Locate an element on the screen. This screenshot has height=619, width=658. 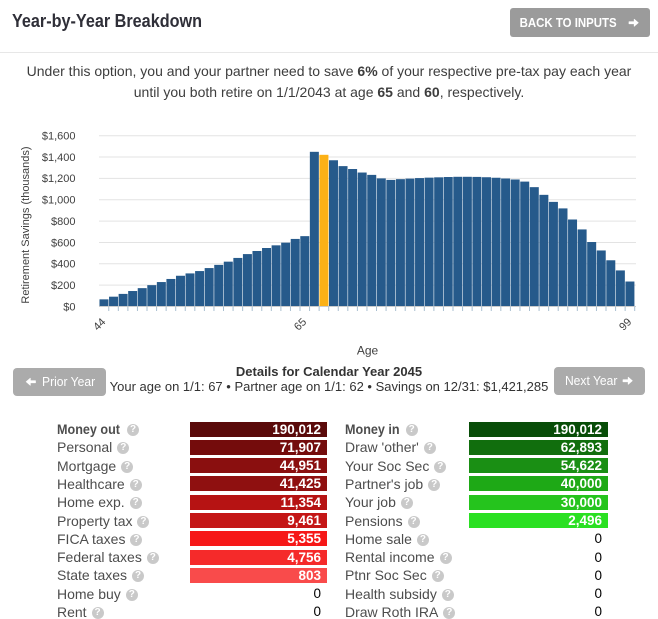
svg-text: 99 is located at coordinates (625, 324).